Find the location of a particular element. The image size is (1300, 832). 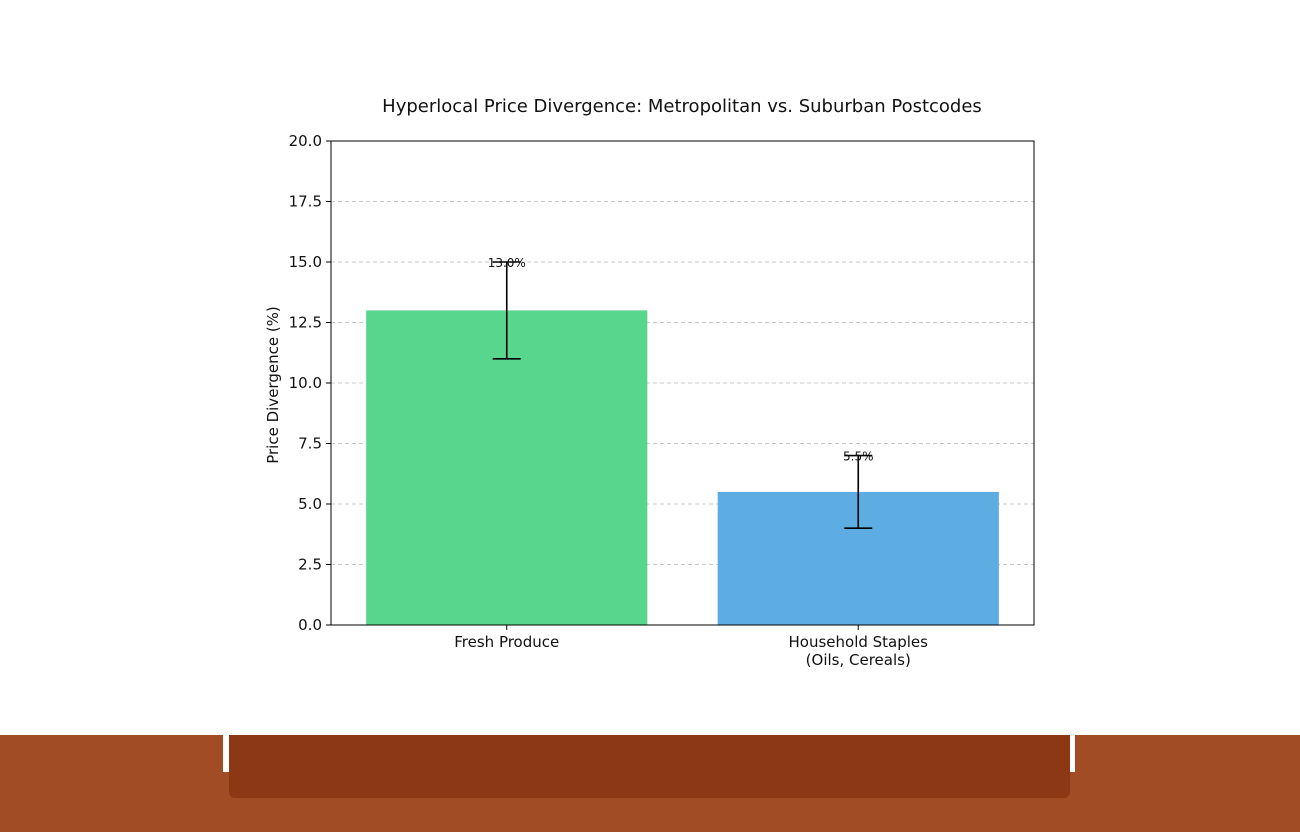

y-tick-label: 7.5 is located at coordinates (310, 444).